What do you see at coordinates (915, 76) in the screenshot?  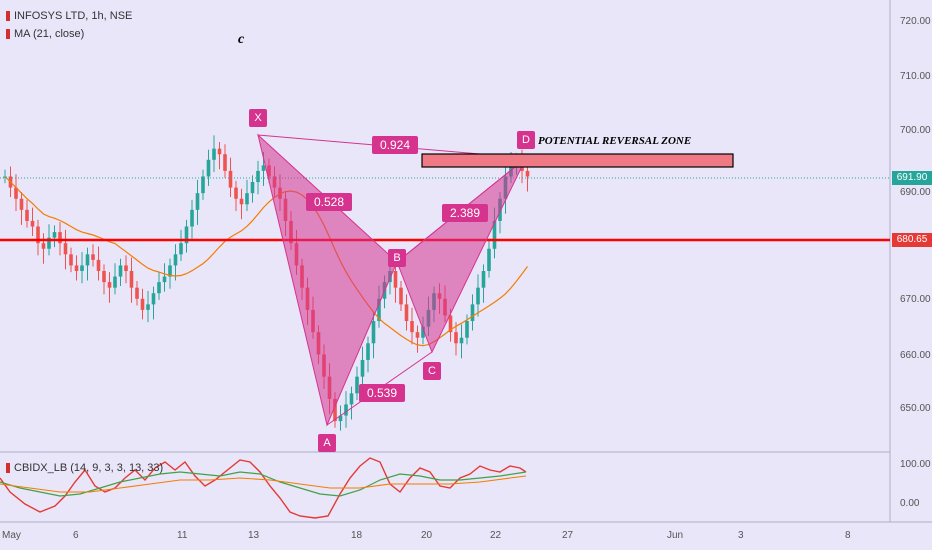 I see `price-tick: 710.00` at bounding box center [915, 76].